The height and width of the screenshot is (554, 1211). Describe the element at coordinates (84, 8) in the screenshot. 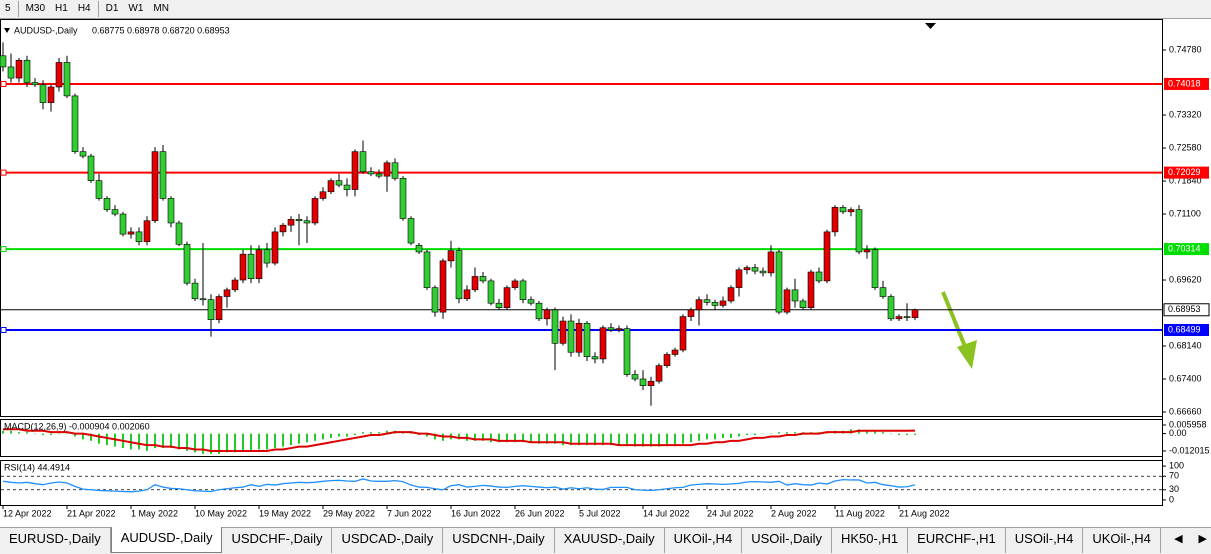

I see `timeframe-button: H4` at that location.